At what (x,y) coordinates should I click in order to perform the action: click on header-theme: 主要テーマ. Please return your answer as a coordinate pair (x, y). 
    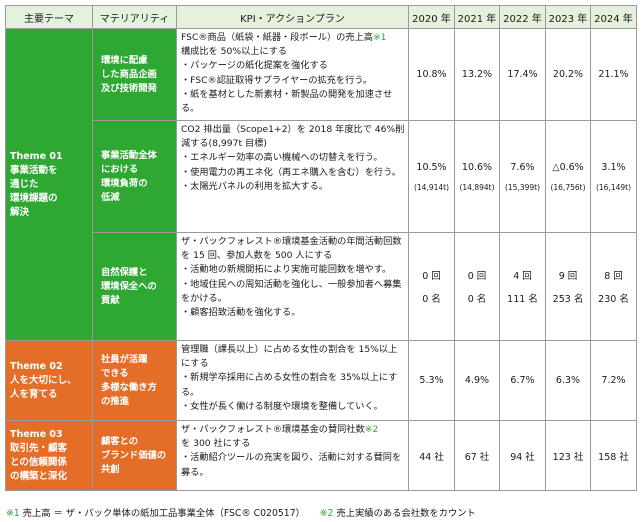
    Looking at the image, I should click on (49, 17).